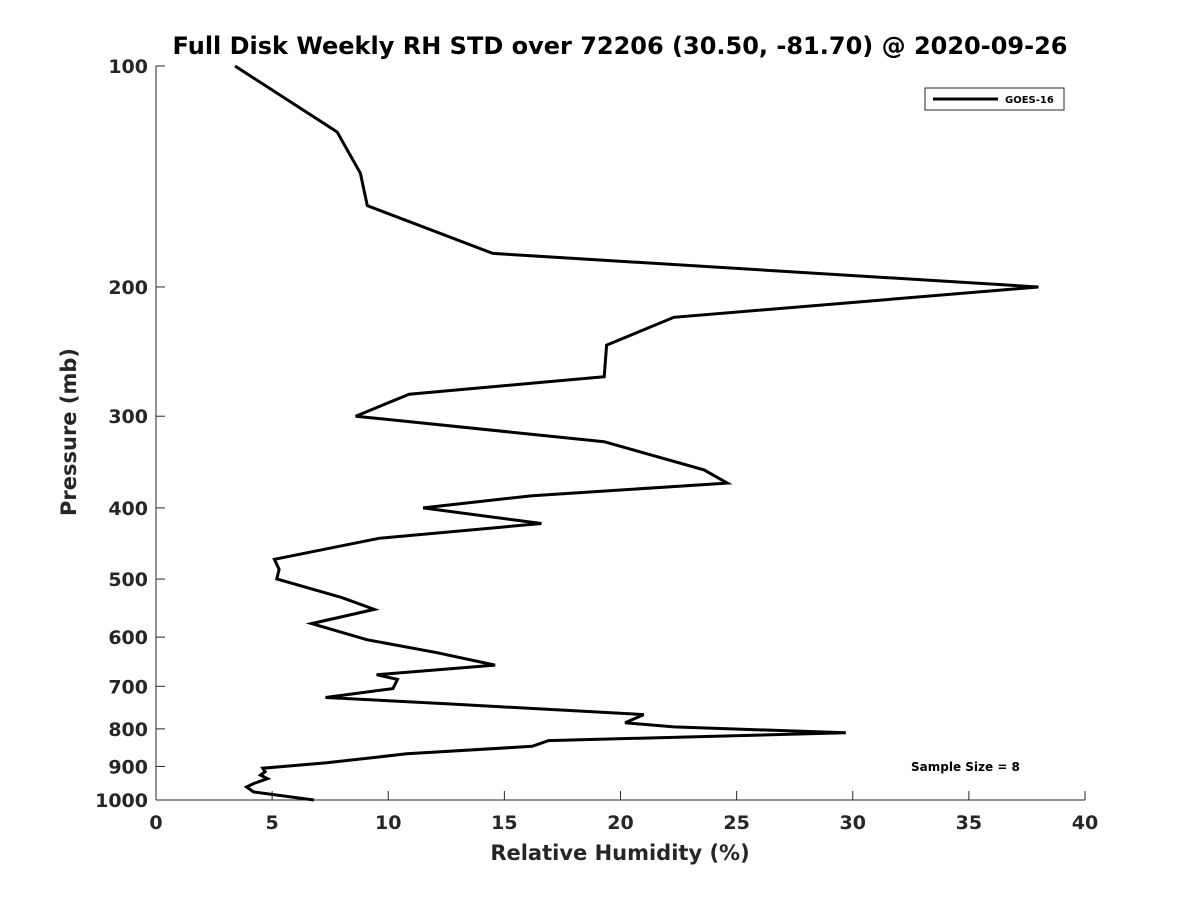 The image size is (1200, 900). What do you see at coordinates (619, 853) in the screenshot?
I see `x-axis-label: Relative Humidity (%)` at bounding box center [619, 853].